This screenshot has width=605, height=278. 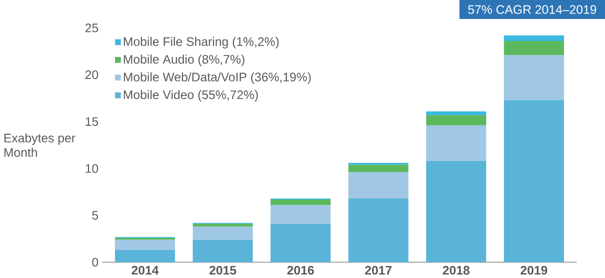 I want to click on y-tick-label: 0, so click(x=95, y=262).